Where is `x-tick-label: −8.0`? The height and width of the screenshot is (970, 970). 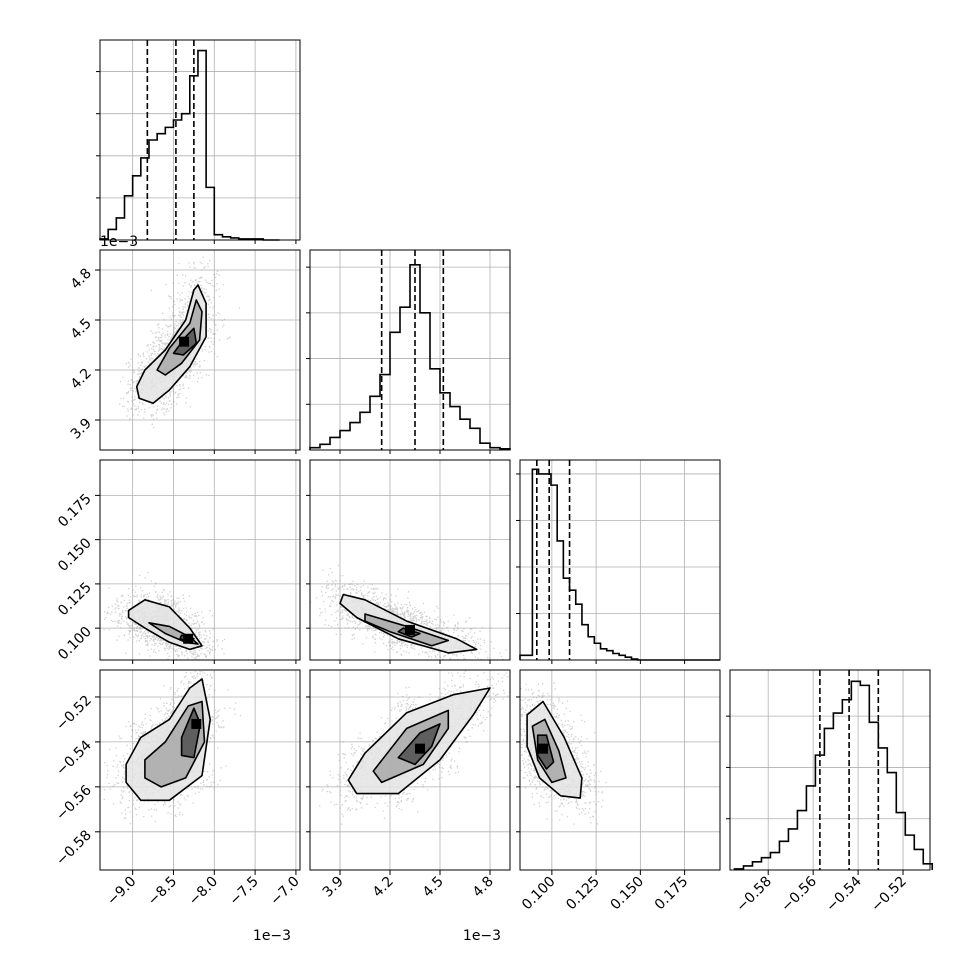 x-tick-label: −8.0 is located at coordinates (203, 891).